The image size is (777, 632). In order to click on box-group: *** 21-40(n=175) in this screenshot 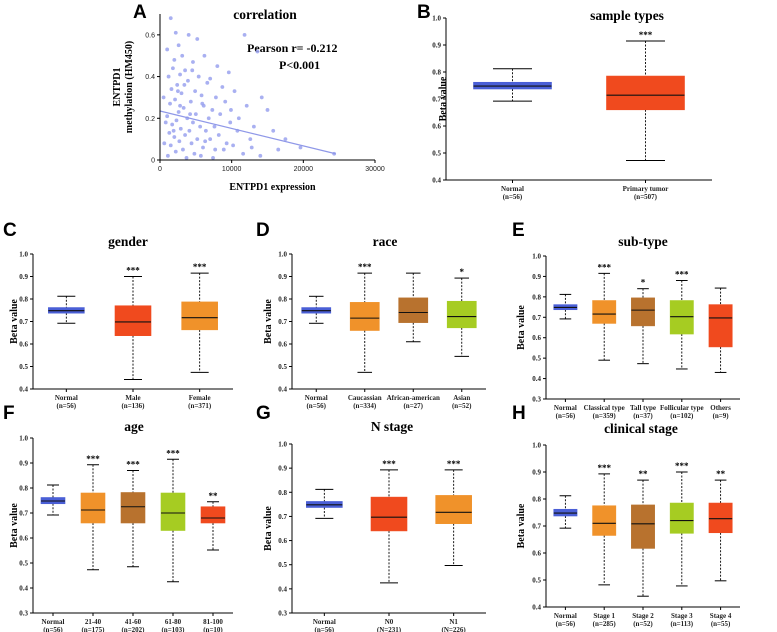, I will do `click(93, 543)`.